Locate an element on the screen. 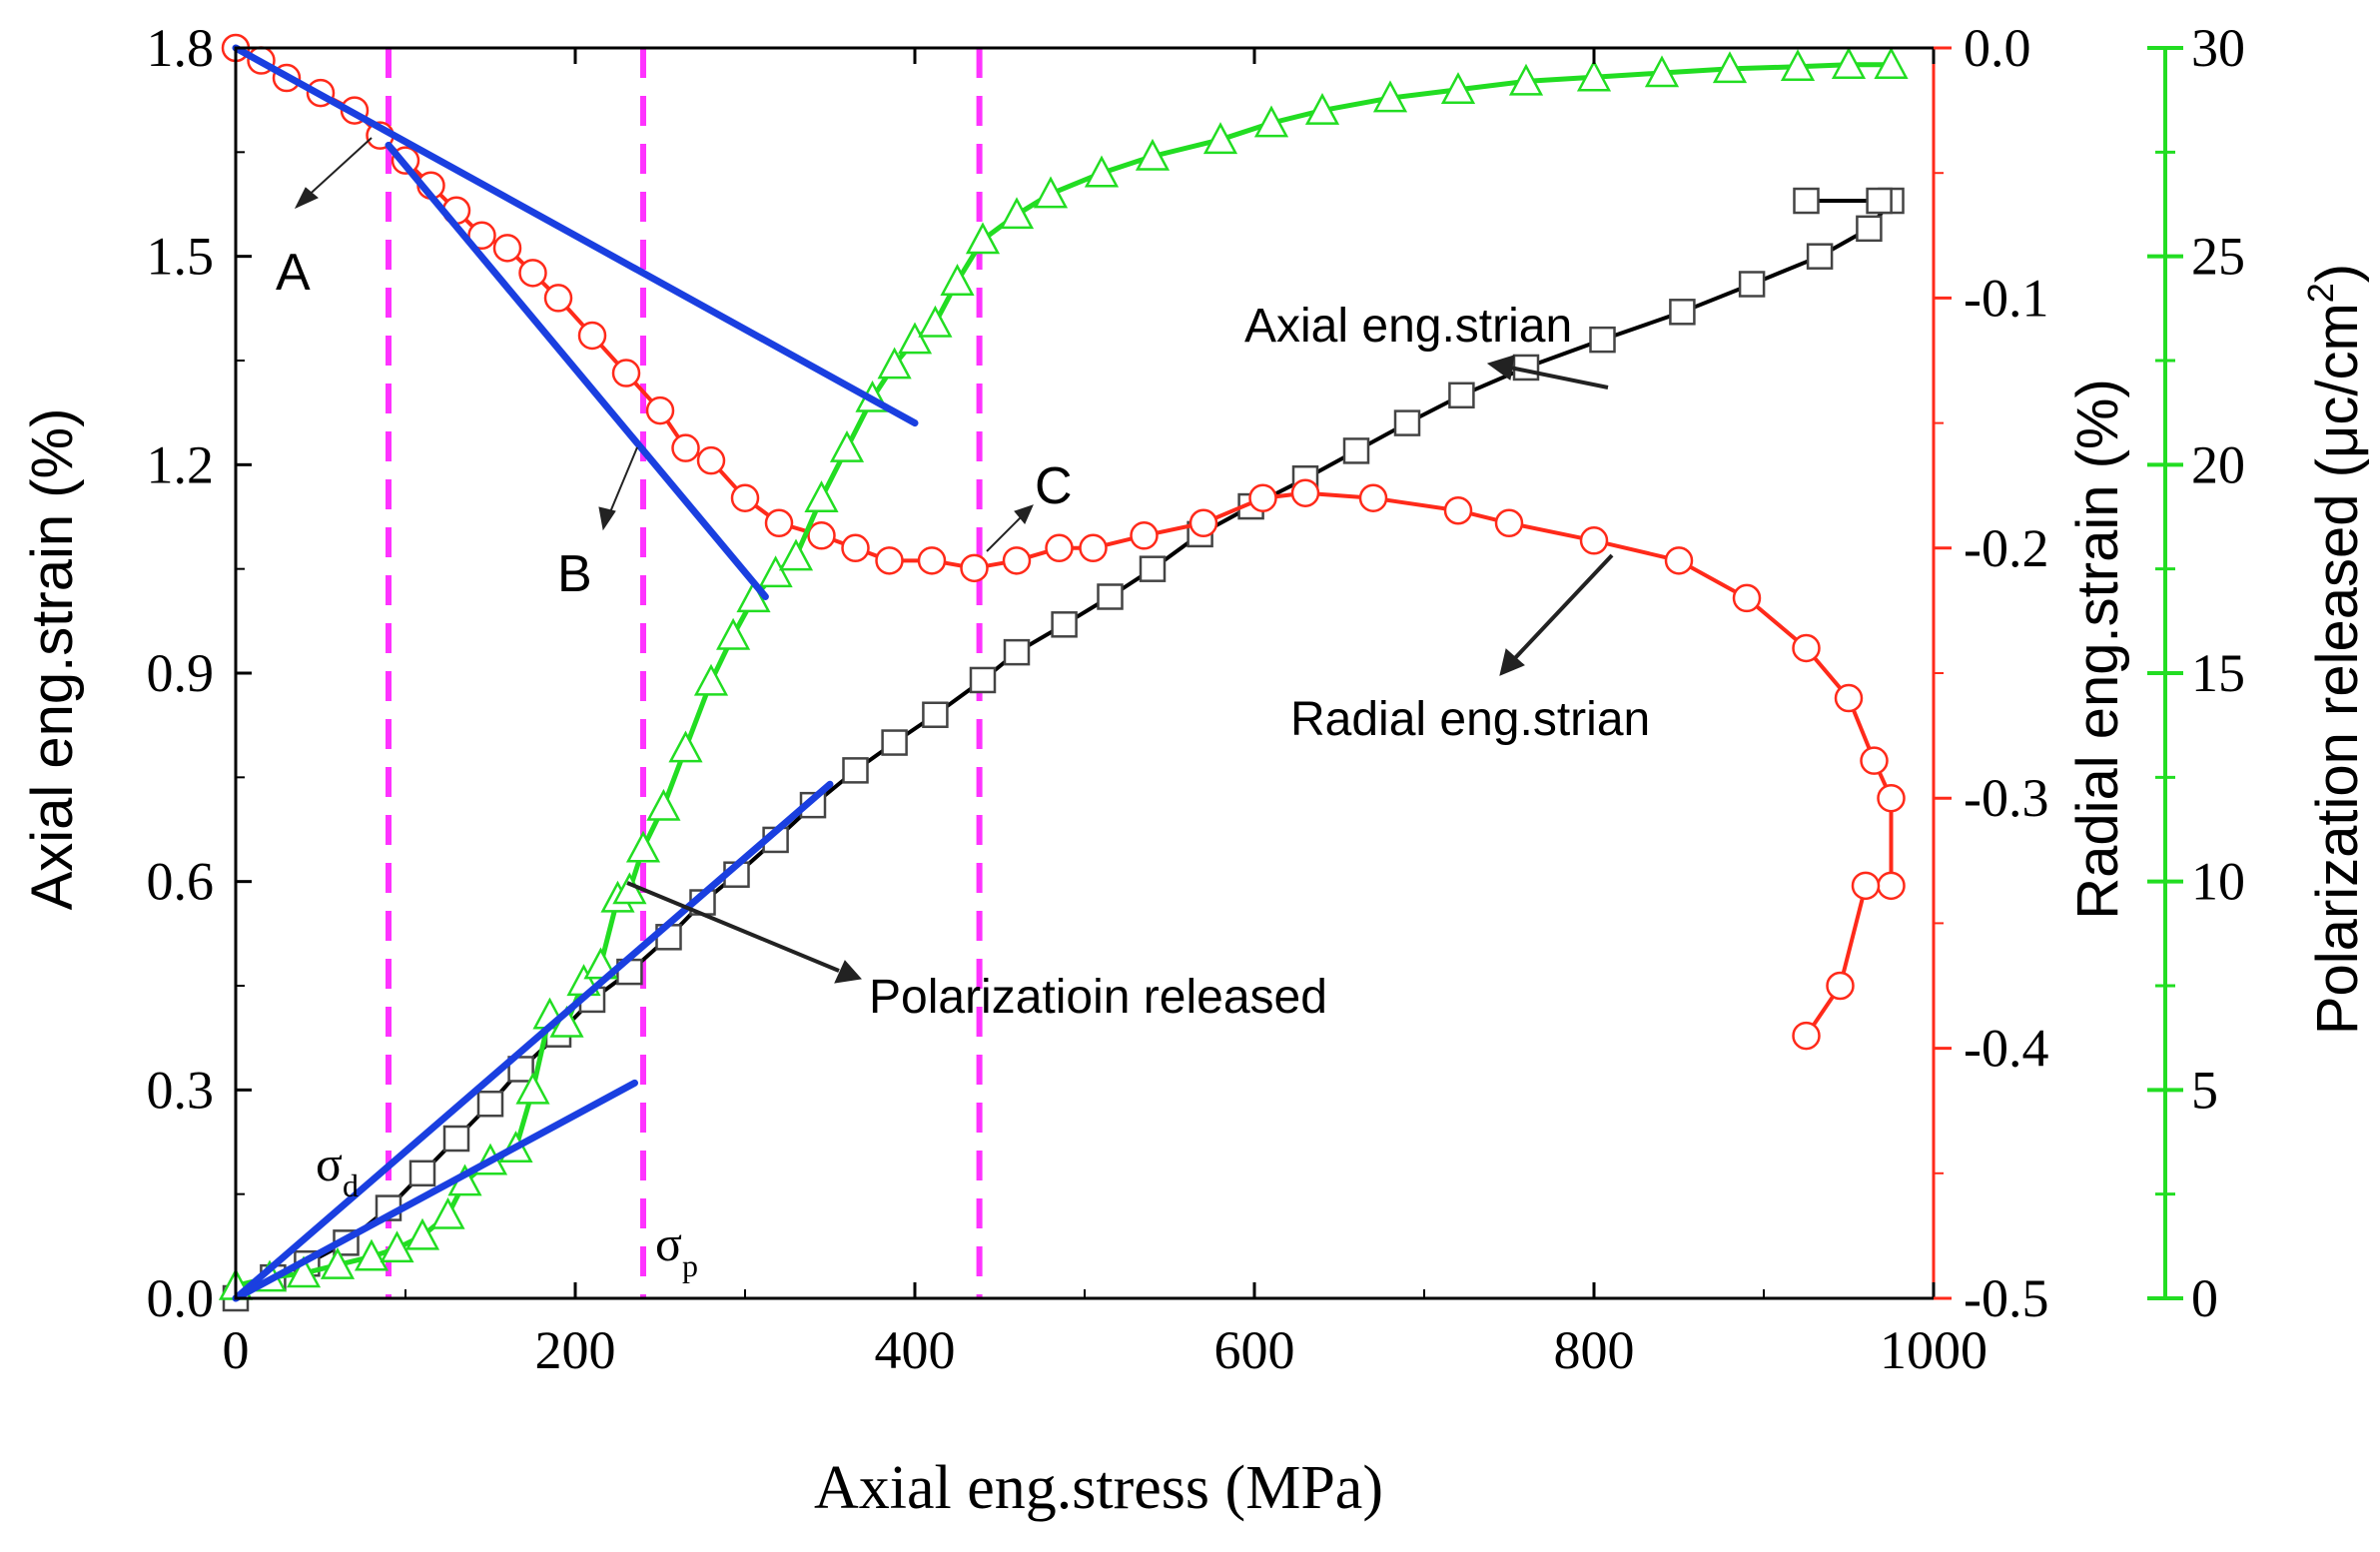 This screenshot has height=1552, width=2380. arrowhead-b is located at coordinates (607, 518).